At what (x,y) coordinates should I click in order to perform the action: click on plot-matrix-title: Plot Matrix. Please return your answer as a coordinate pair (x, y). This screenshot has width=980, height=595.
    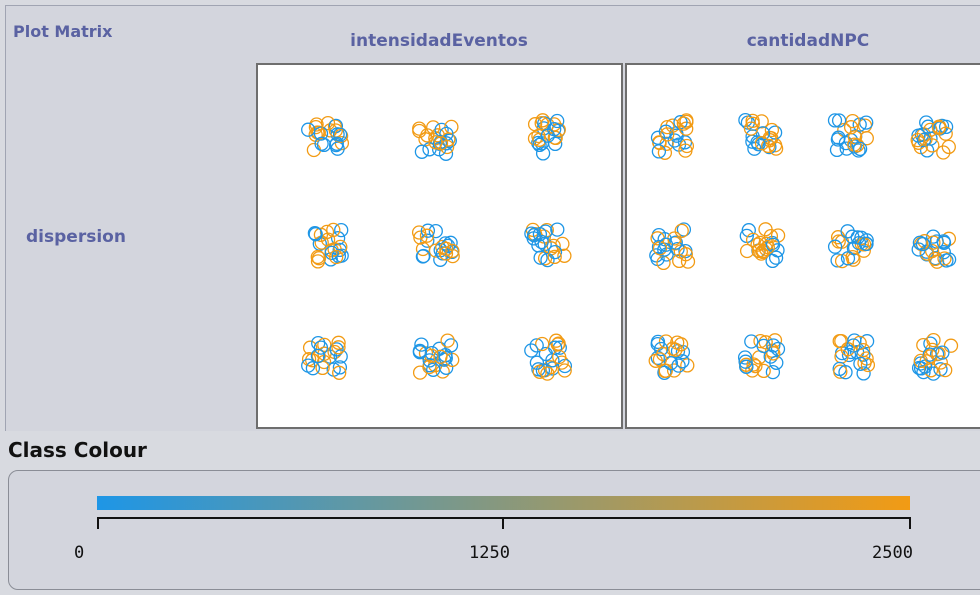
    Looking at the image, I should click on (63, 31).